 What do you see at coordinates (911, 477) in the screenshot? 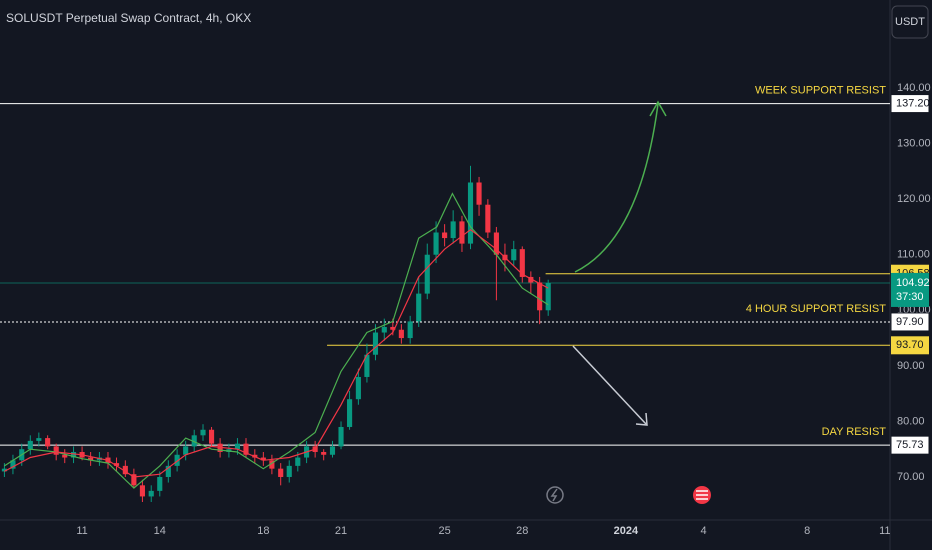
I see `y-tick-label: 70.00` at bounding box center [911, 477].